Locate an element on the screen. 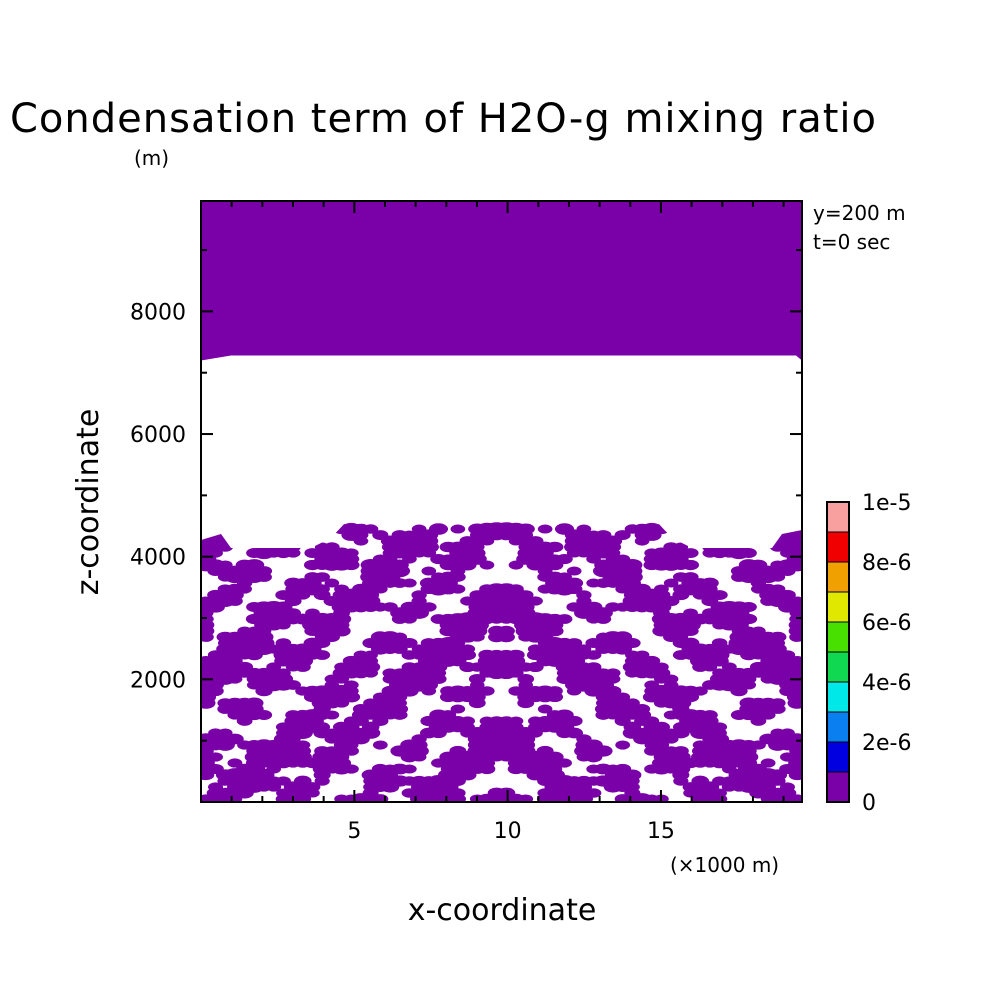 The height and width of the screenshot is (1004, 1004). x-unit-label: (×1000 m) is located at coordinates (724, 865).